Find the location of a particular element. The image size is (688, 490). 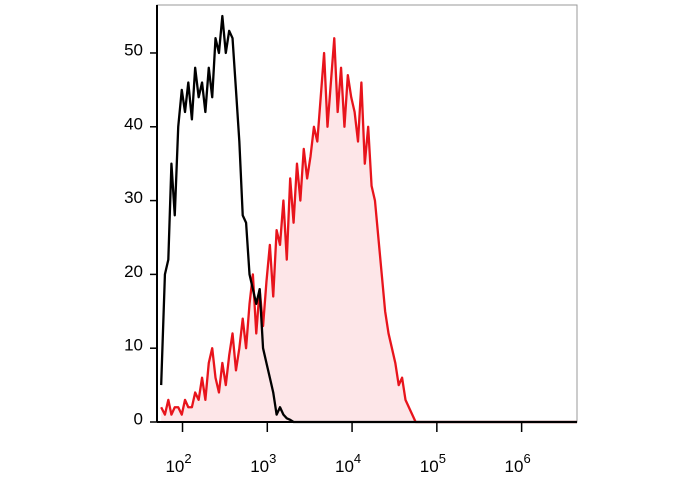

x-tick-label: 10² is located at coordinates (178, 463).